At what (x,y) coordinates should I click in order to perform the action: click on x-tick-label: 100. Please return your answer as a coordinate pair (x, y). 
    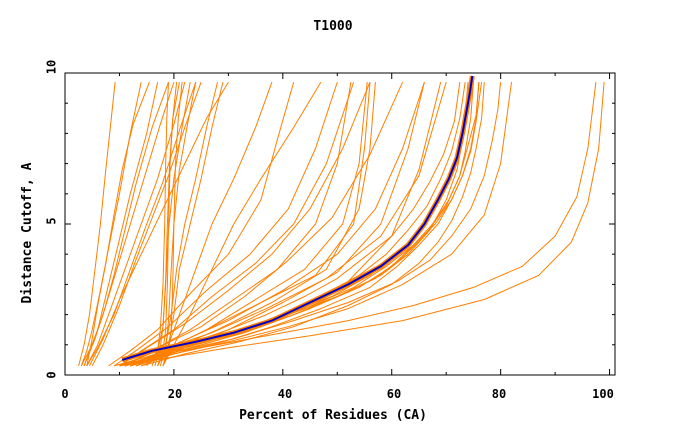
    Looking at the image, I should click on (603, 394).